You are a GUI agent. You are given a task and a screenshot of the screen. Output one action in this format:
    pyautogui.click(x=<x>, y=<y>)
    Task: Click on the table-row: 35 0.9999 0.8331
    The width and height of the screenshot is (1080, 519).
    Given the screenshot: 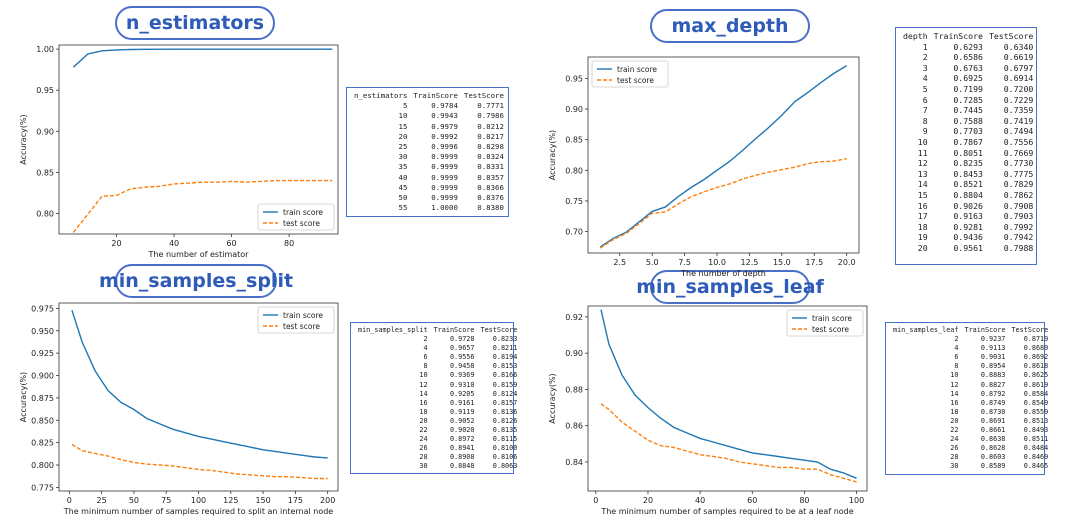 What is the action you would take?
    pyautogui.click(x=429, y=167)
    